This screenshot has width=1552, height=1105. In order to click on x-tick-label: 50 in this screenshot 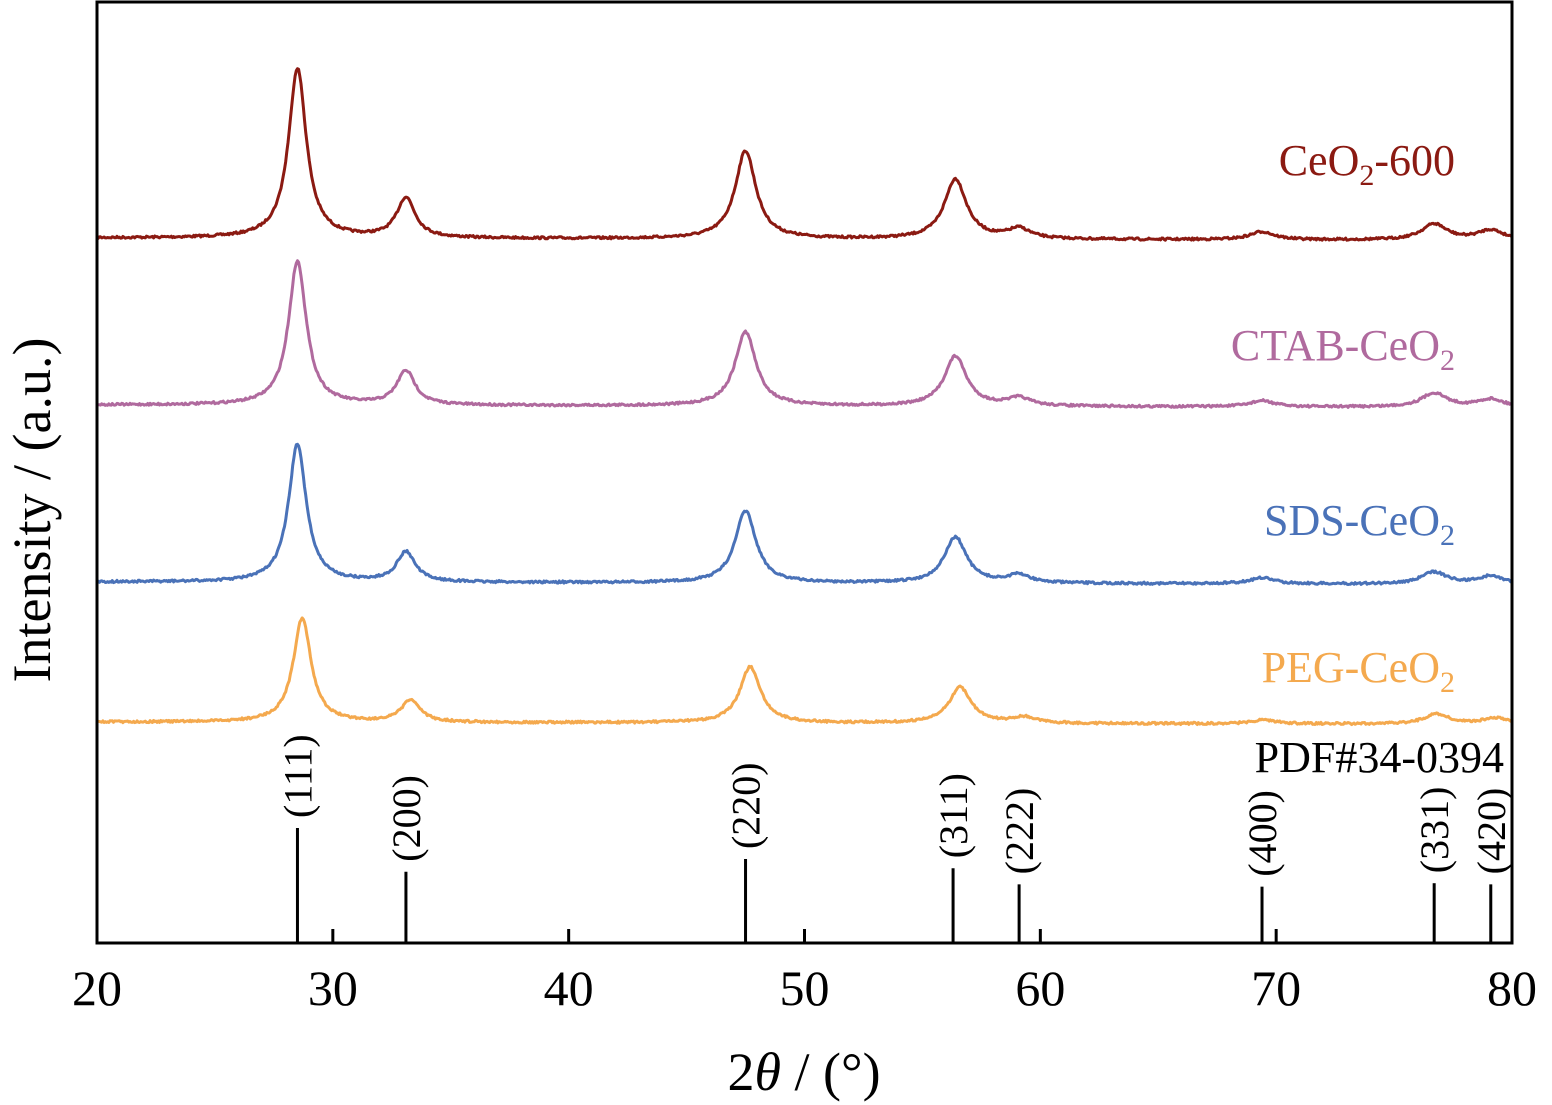, I will do `click(805, 988)`.